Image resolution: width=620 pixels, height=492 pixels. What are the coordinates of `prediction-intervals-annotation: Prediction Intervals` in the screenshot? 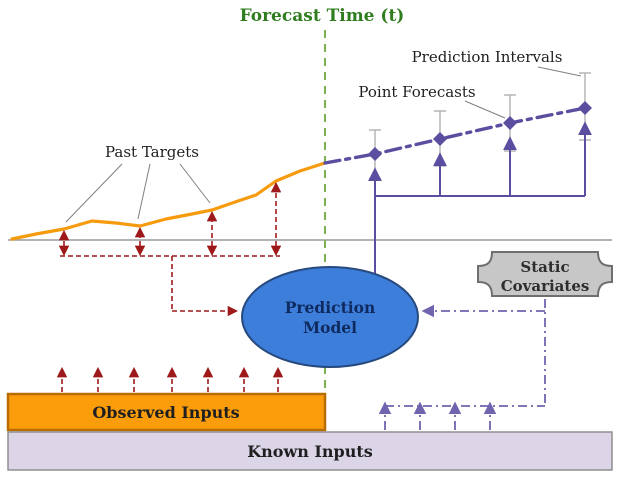 It's located at (497, 62).